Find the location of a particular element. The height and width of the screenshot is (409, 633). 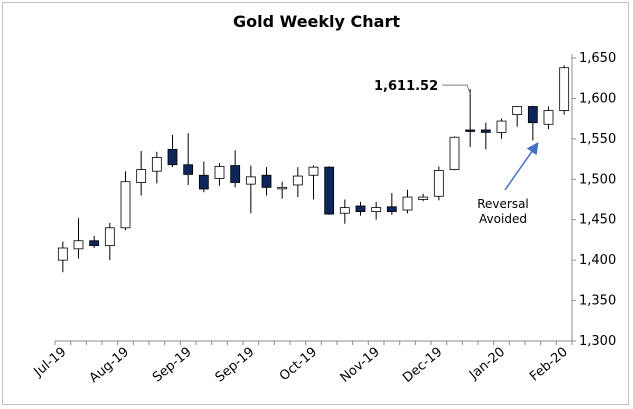

annotation-reversal-line1: Reversal is located at coordinates (503, 204).